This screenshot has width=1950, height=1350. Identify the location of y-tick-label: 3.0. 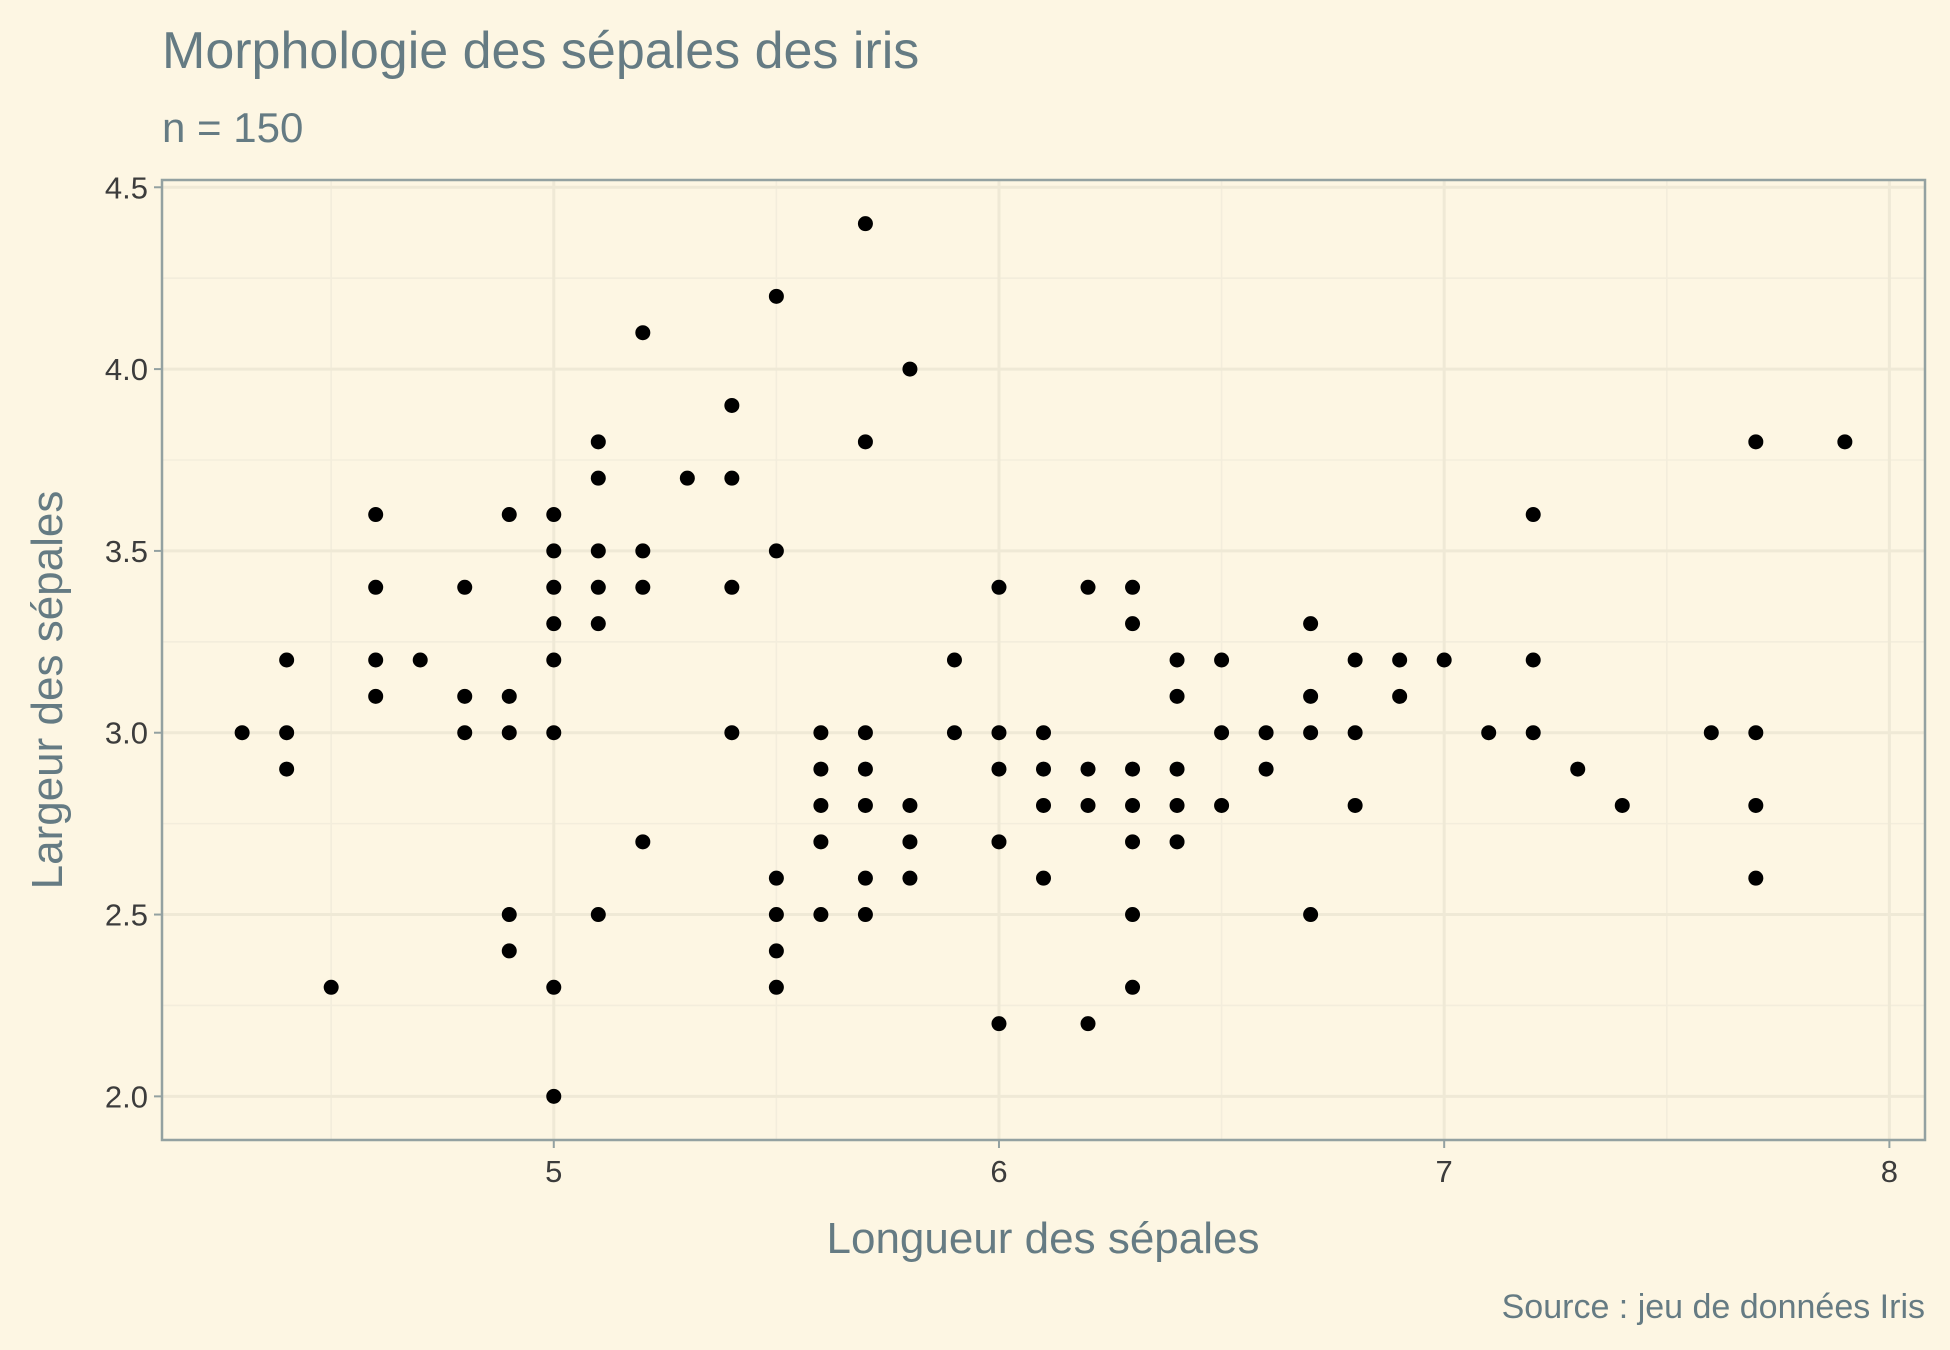
(126, 733).